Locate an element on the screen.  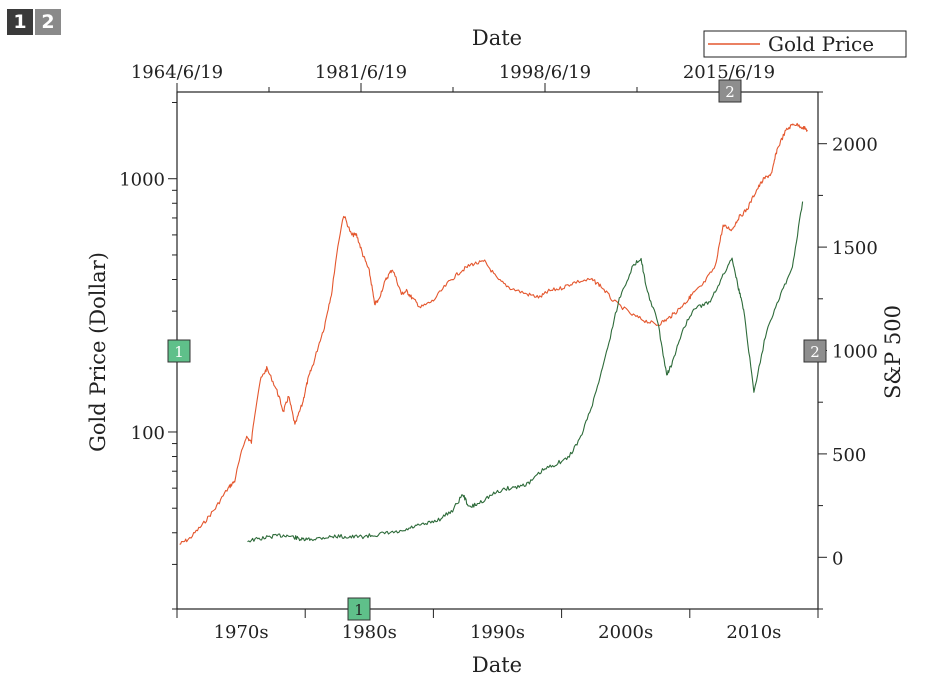
layer-badge-left: 1 is located at coordinates (179, 351).